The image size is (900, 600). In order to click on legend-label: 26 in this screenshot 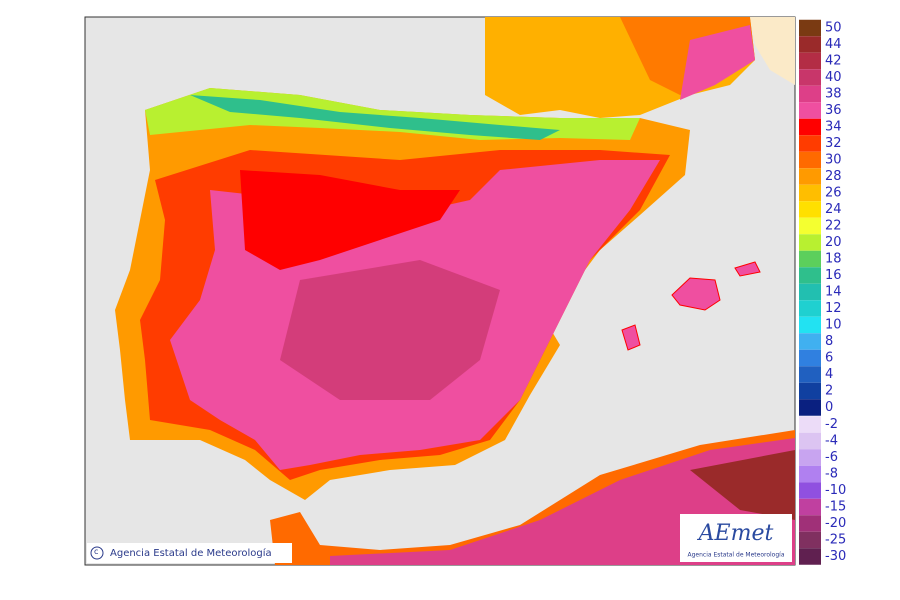, I will do `click(833, 193)`.